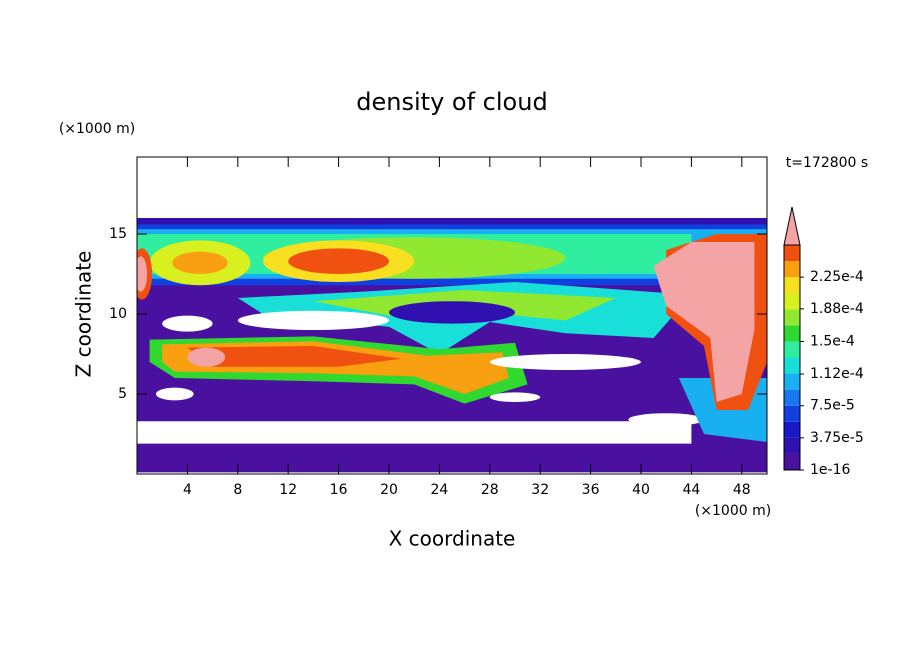 This screenshot has height=654, width=904. I want to click on x-tick-label: 16, so click(339, 490).